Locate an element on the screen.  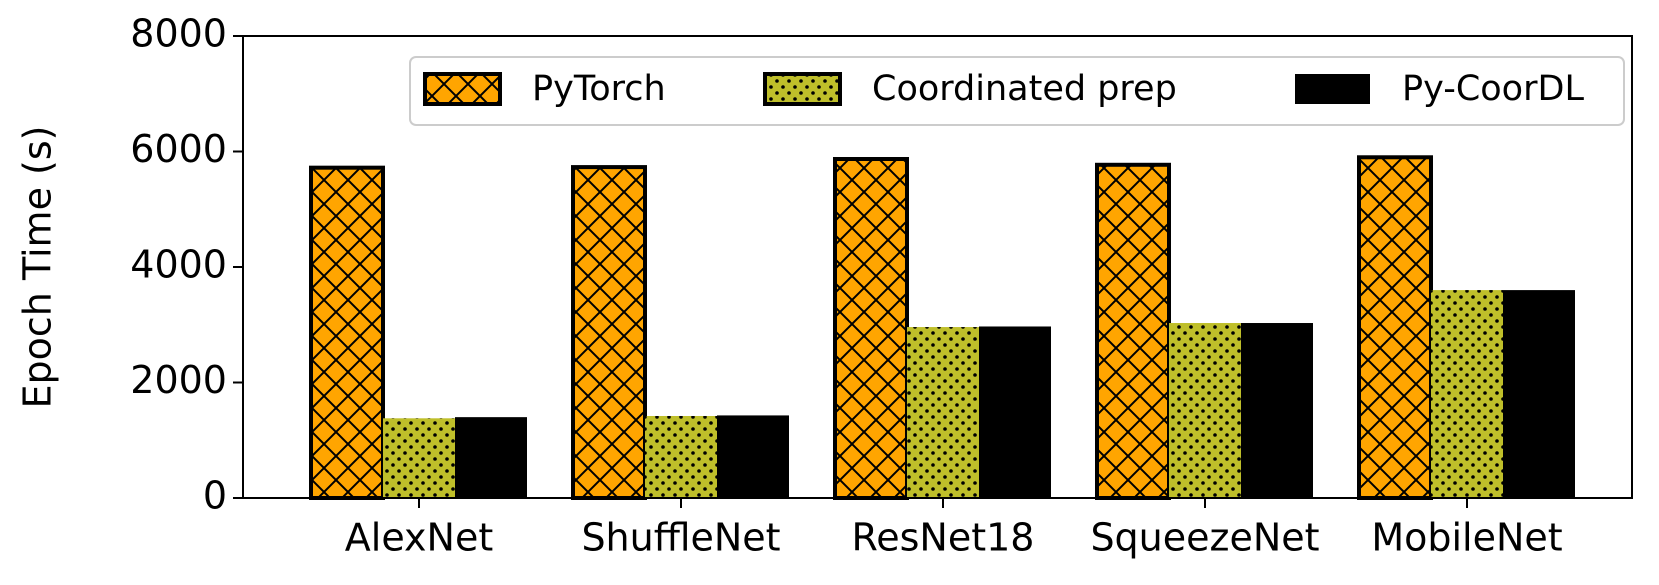
y-tick-label: 4000 is located at coordinates (178, 265).